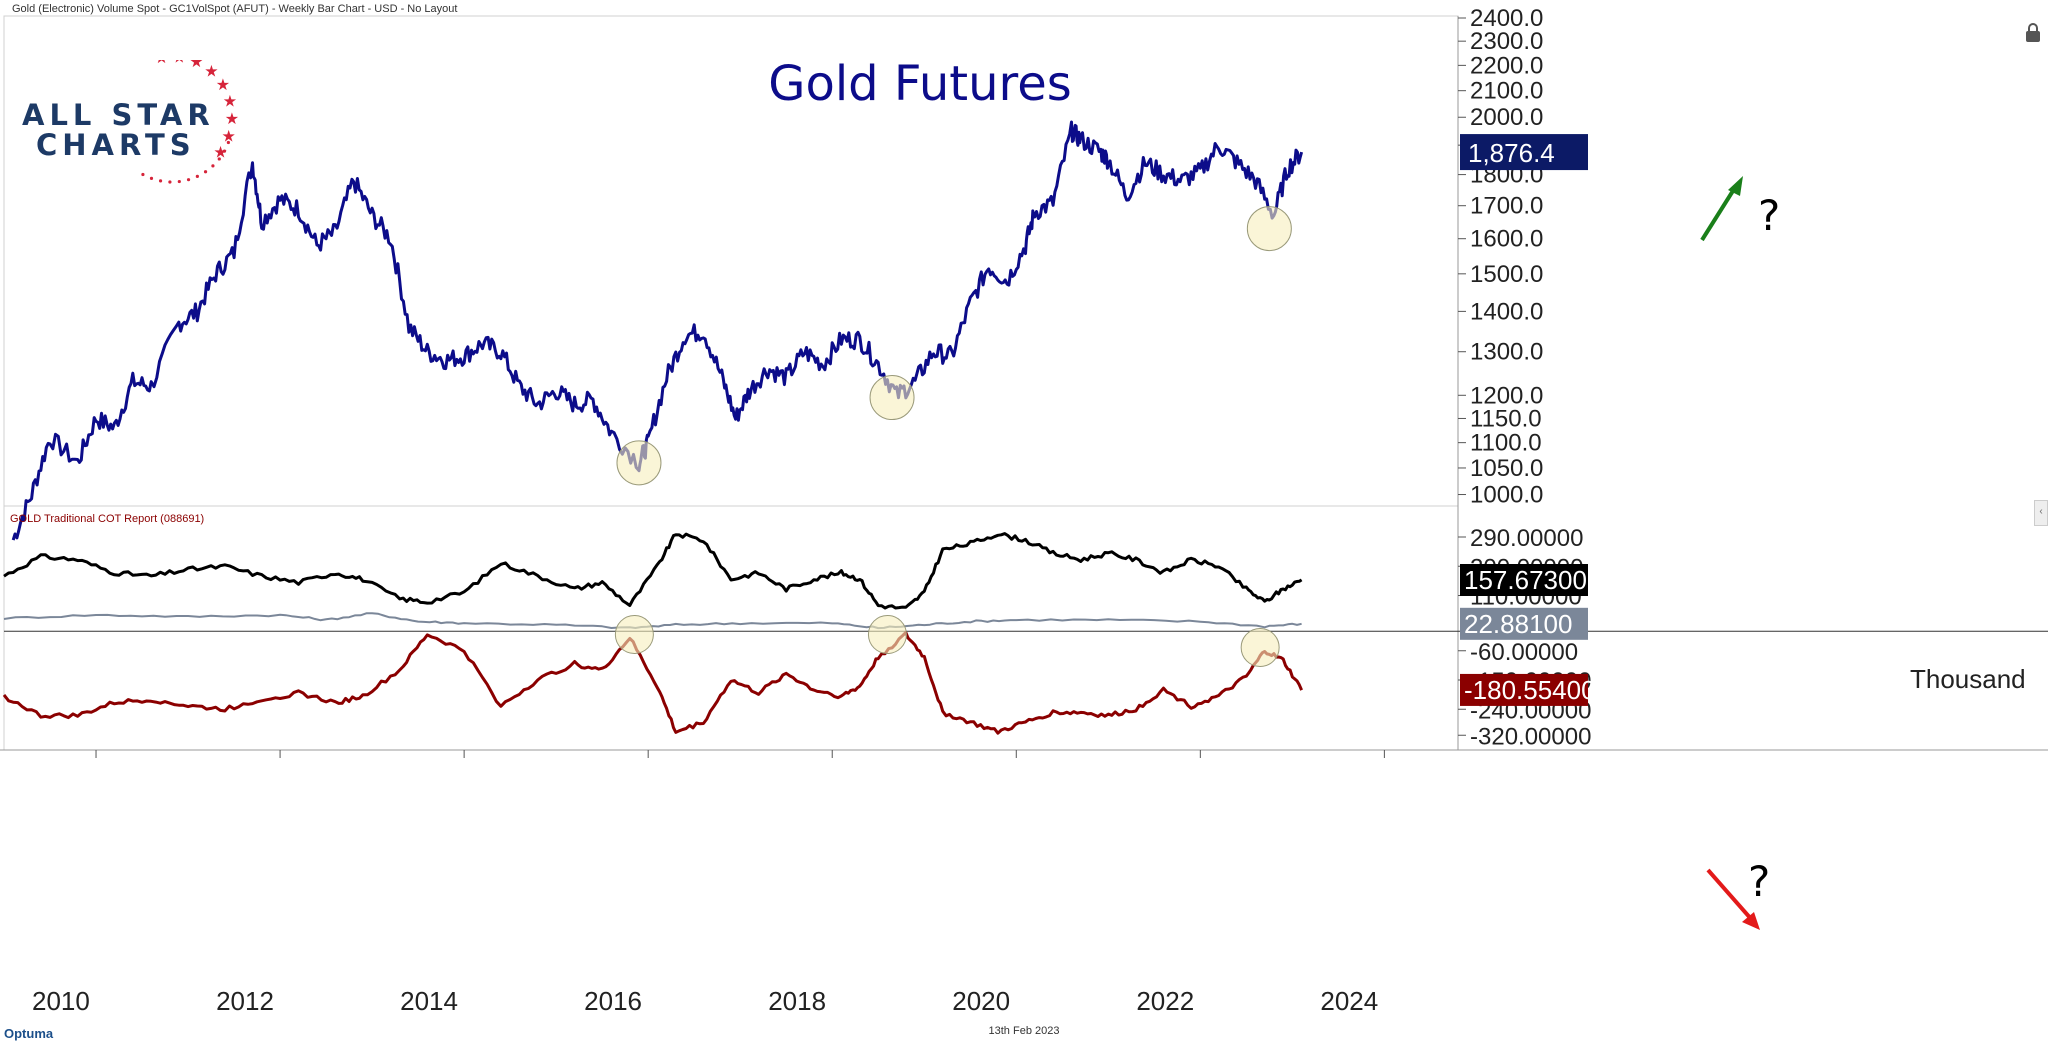 Image resolution: width=2048 pixels, height=1043 pixels. I want to click on price-y-tick-label: 1400.0, so click(1506, 311).